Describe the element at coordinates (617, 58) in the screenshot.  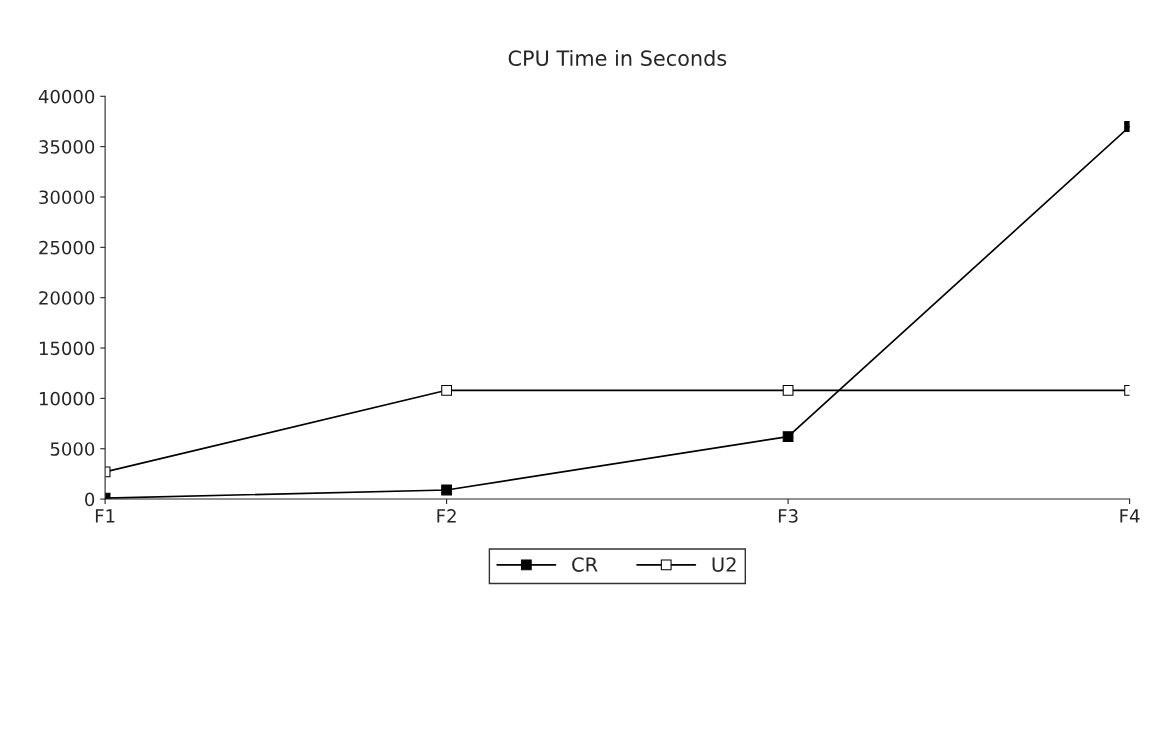
I see `chart-title: CPU Time in Seconds` at that location.